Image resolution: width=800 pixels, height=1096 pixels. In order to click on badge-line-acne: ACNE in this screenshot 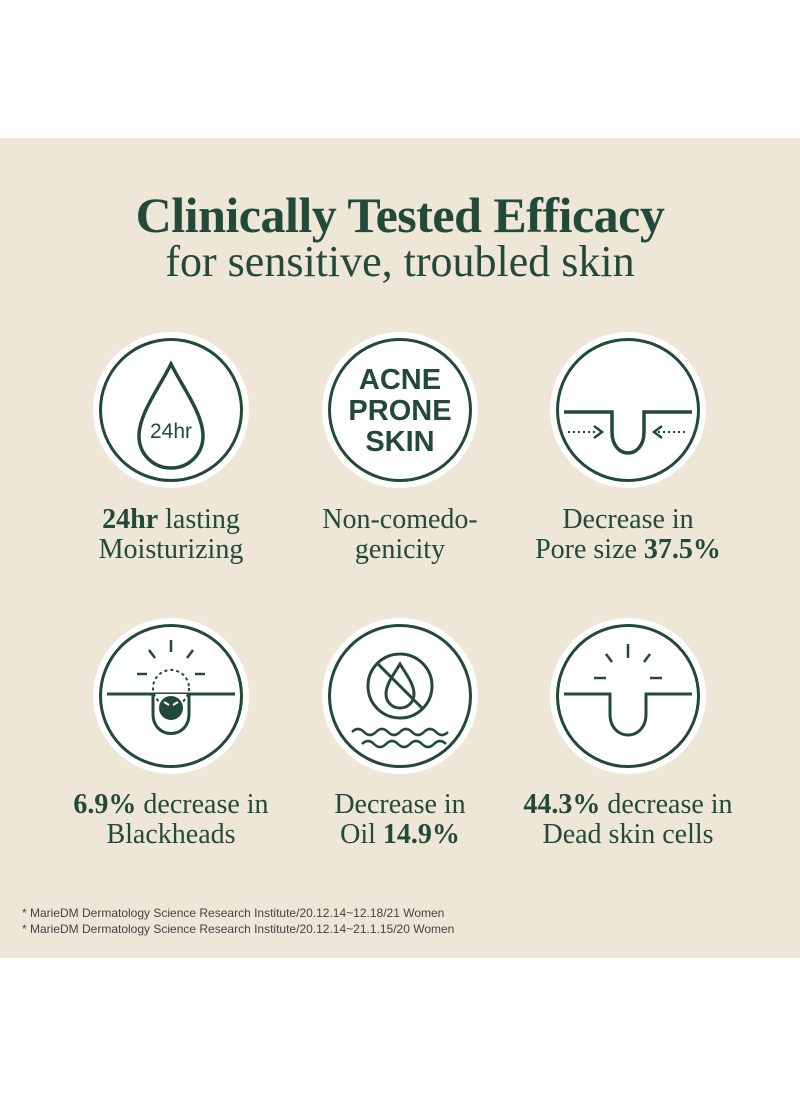, I will do `click(400, 380)`.